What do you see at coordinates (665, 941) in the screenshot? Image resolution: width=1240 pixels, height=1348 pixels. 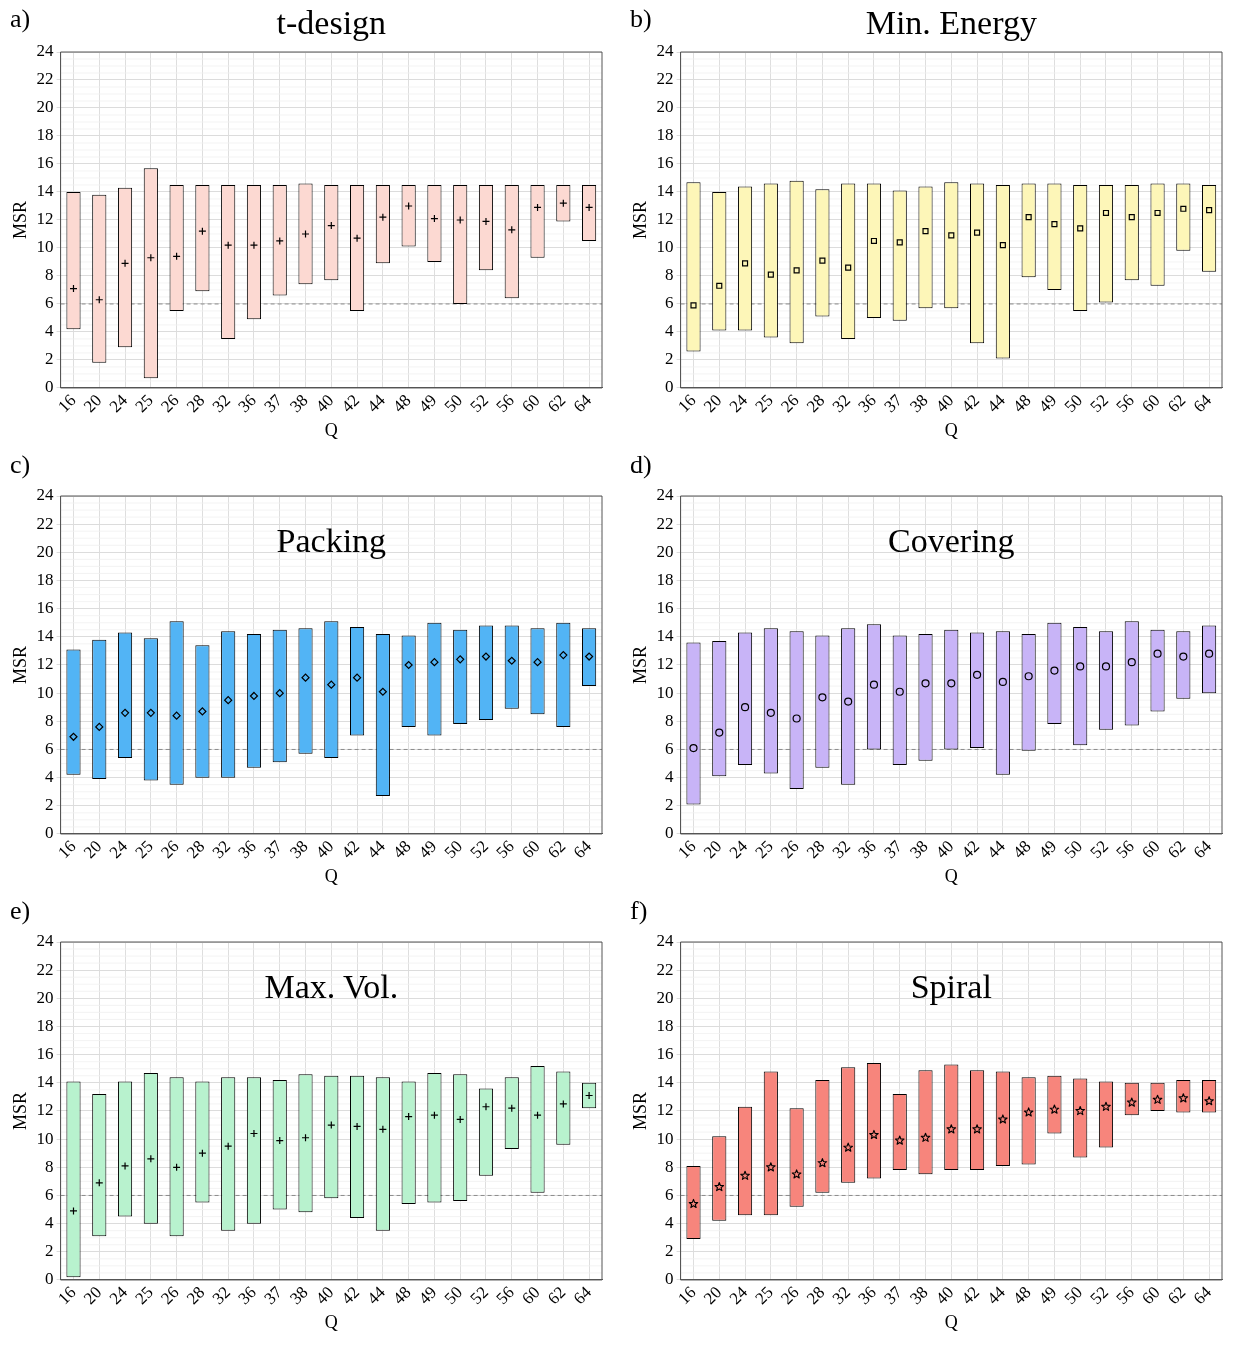 I see `y-tick-label: 24` at bounding box center [665, 941].